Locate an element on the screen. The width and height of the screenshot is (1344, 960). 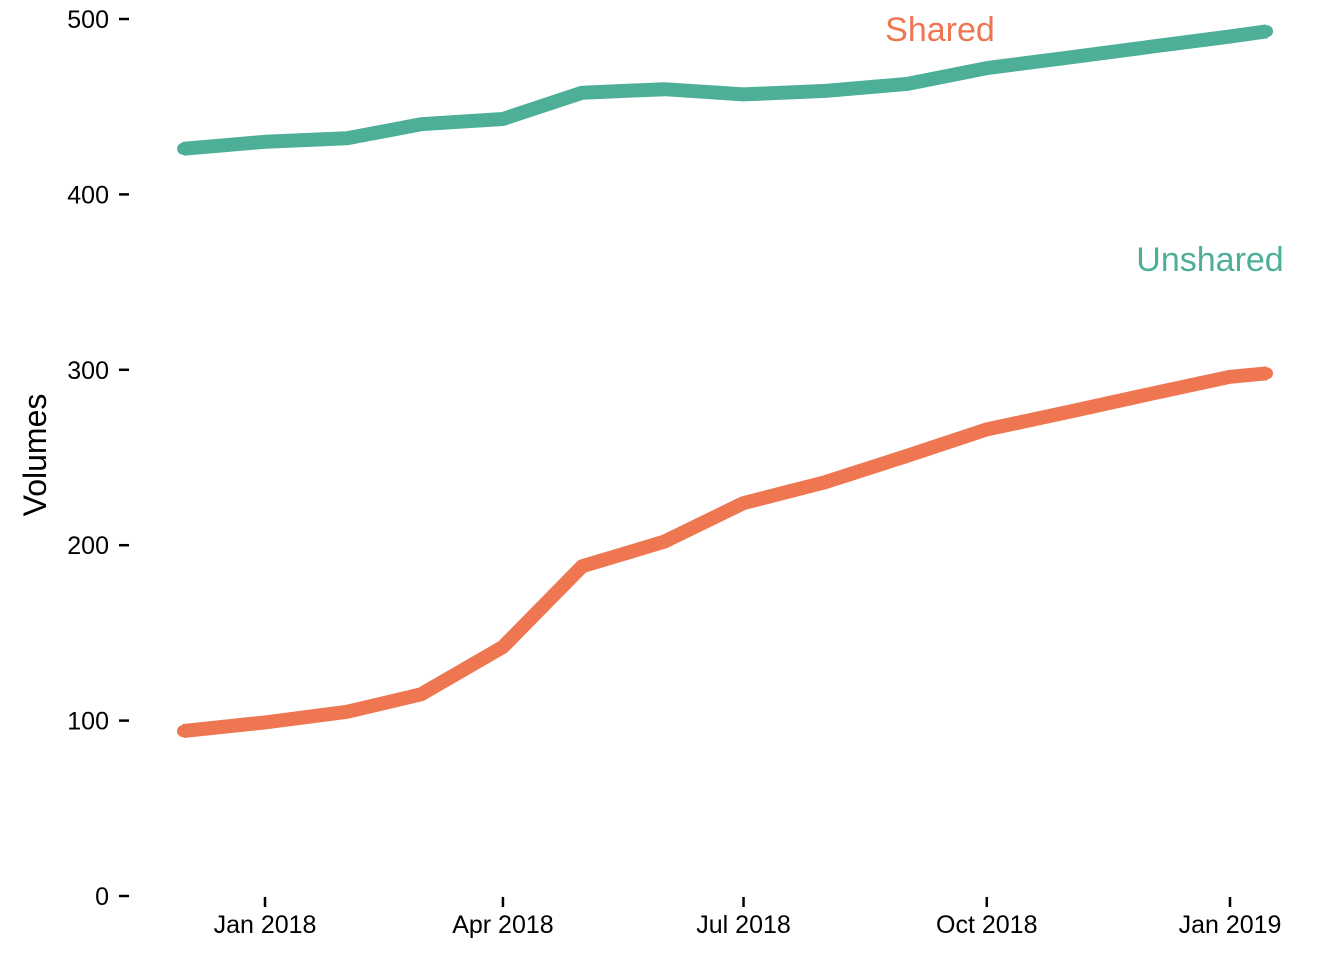
y-axis: 0 100 200 300 400 500 is located at coordinates (98, 458).